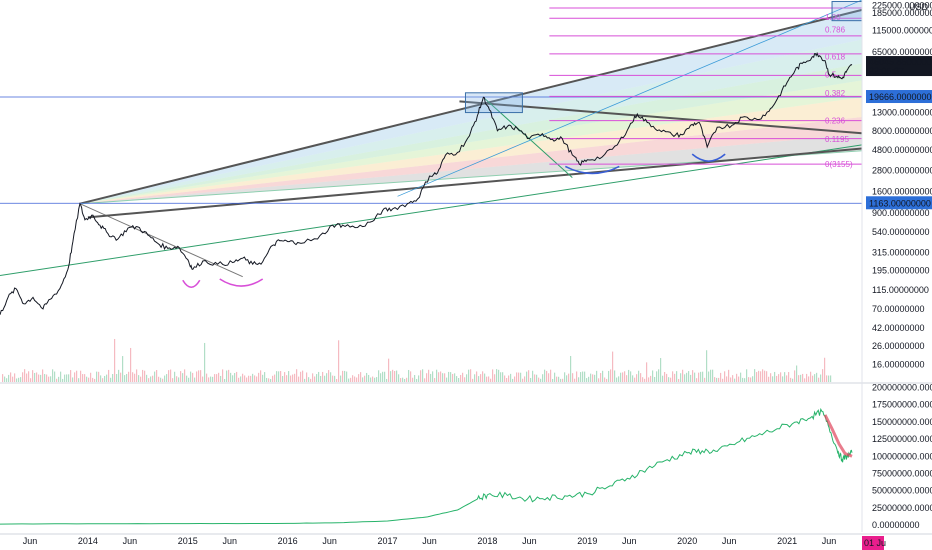 The image size is (932, 550). I want to click on price-tick-label: 70.00000000, so click(898, 309).